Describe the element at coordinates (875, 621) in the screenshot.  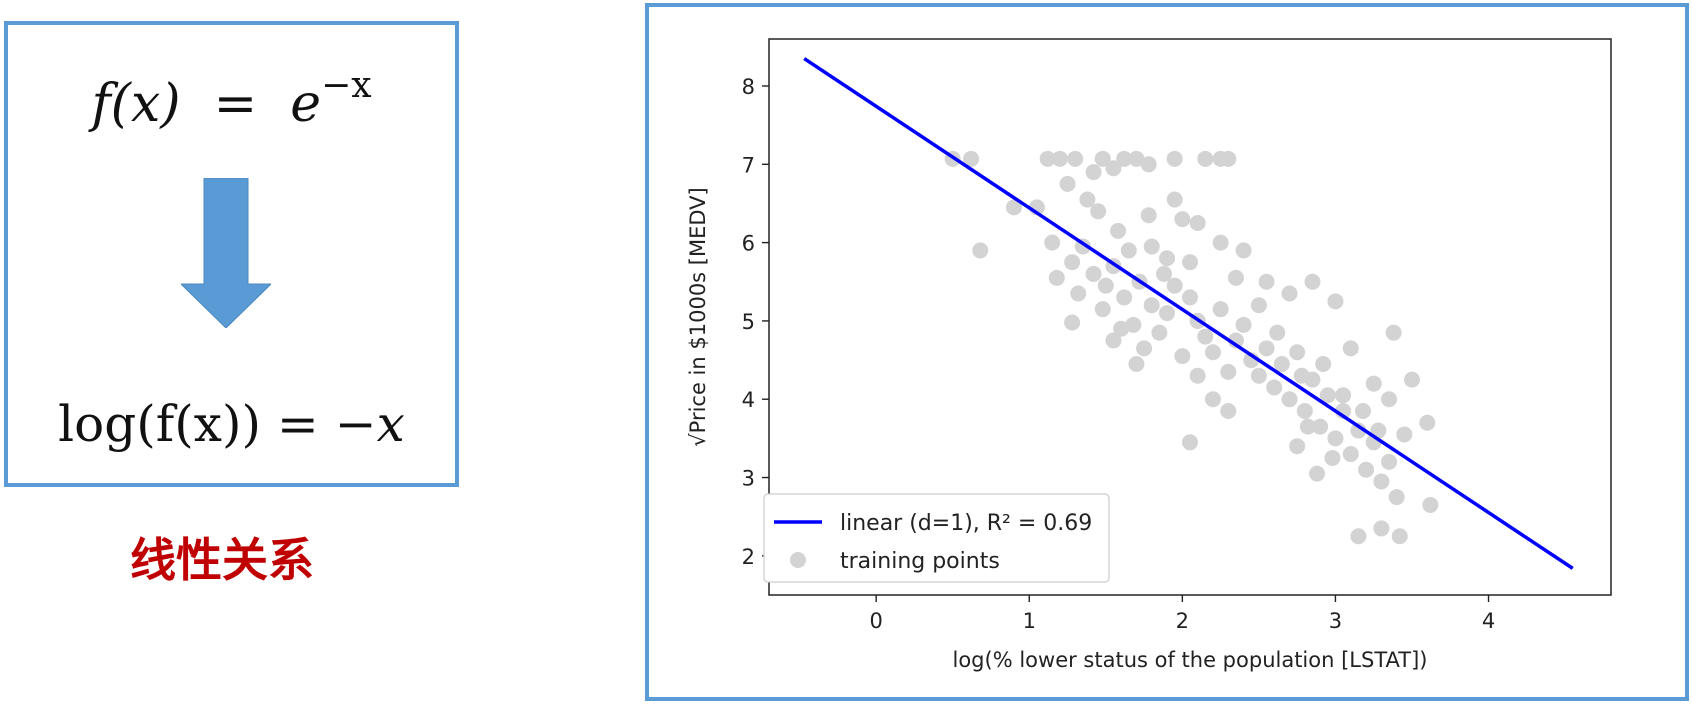
I see `x-tick-label: 0` at that location.